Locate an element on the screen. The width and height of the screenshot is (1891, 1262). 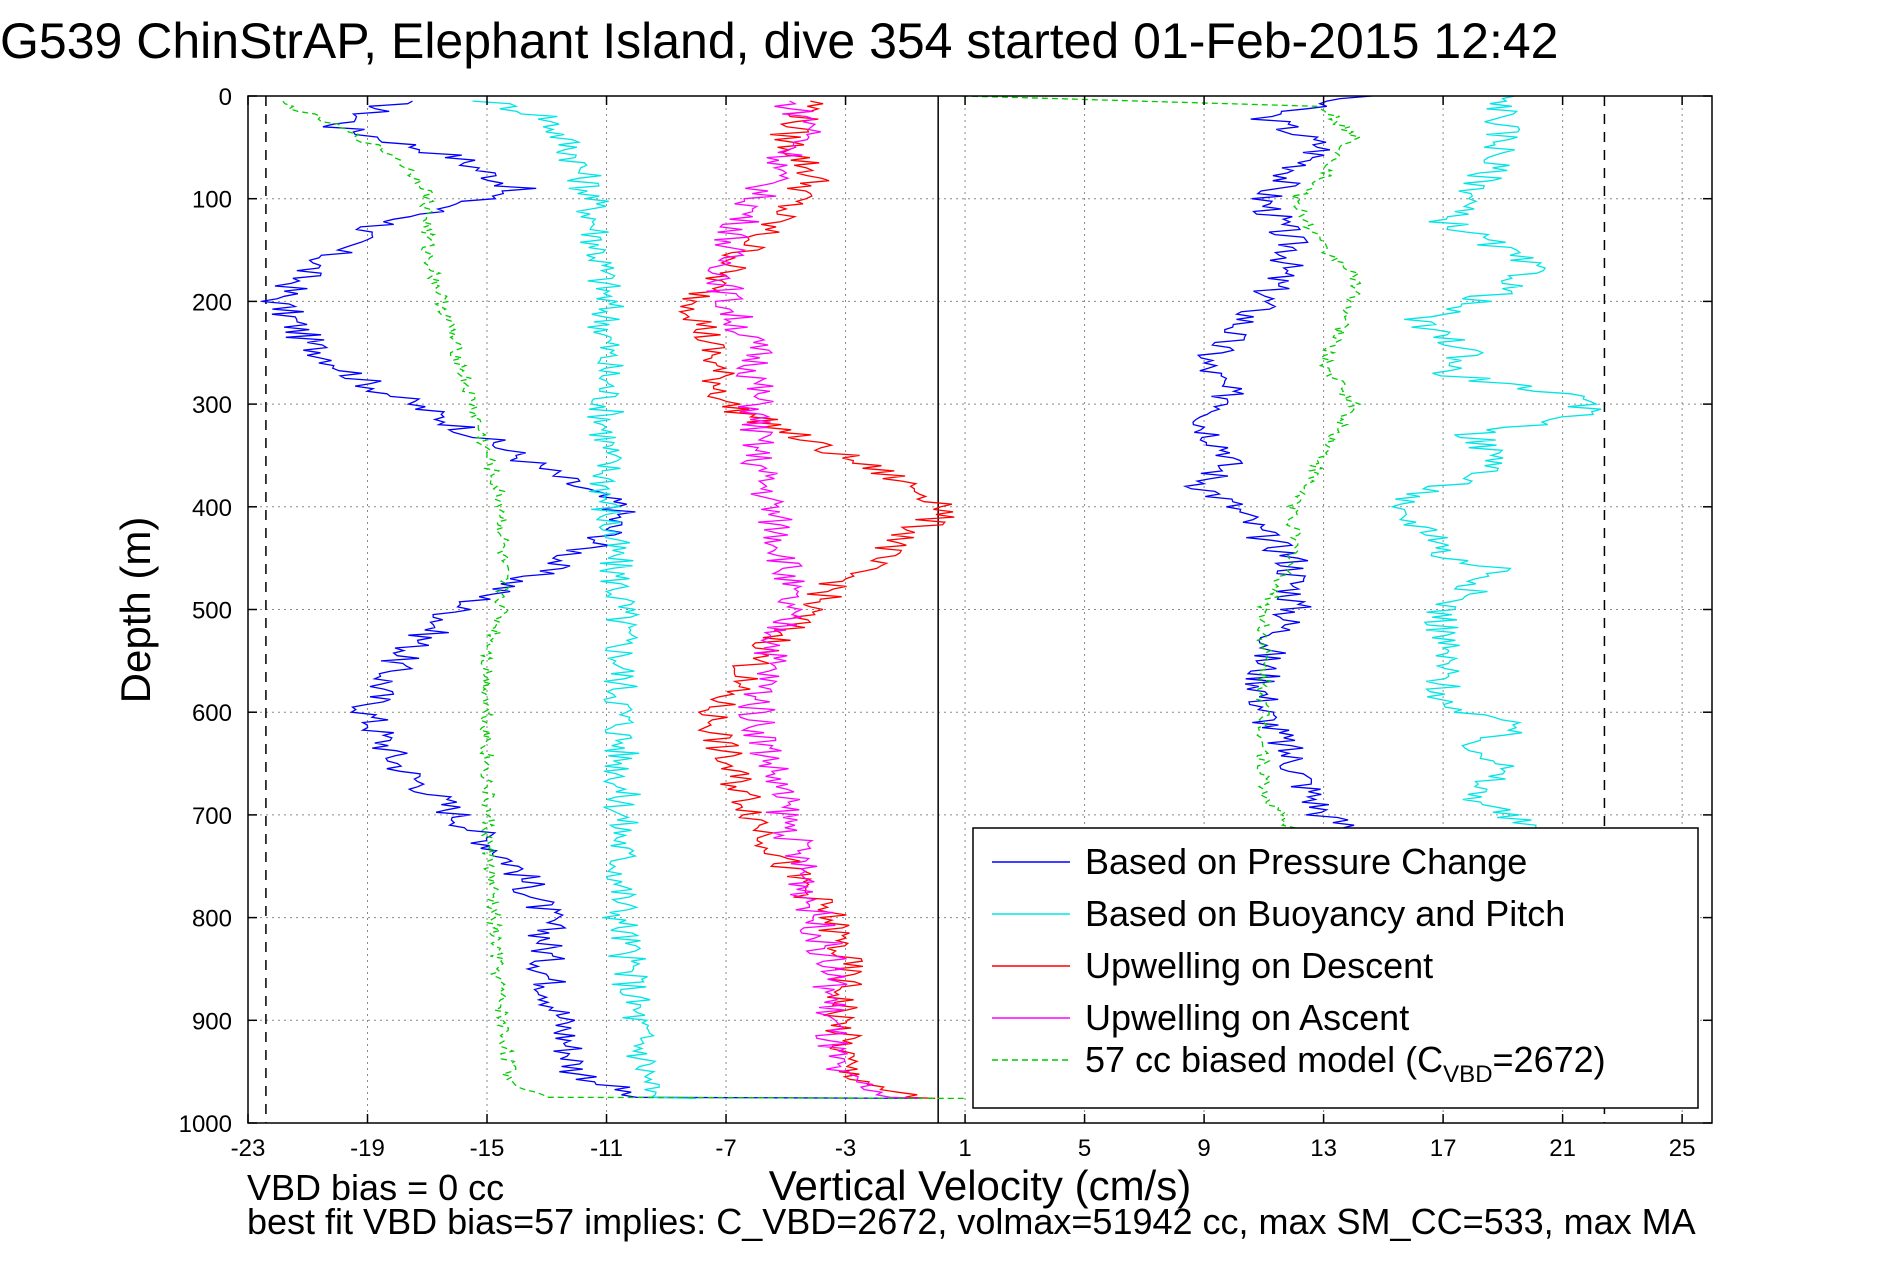
y-tick-label: 0 is located at coordinates (225, 97).